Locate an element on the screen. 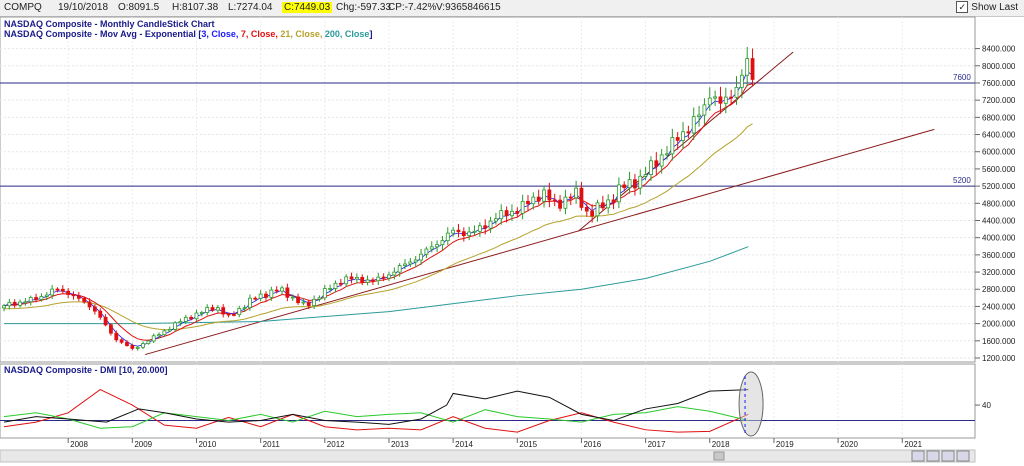 The image size is (1024, 466). price-tick-label: 1600.000 is located at coordinates (999, 341).